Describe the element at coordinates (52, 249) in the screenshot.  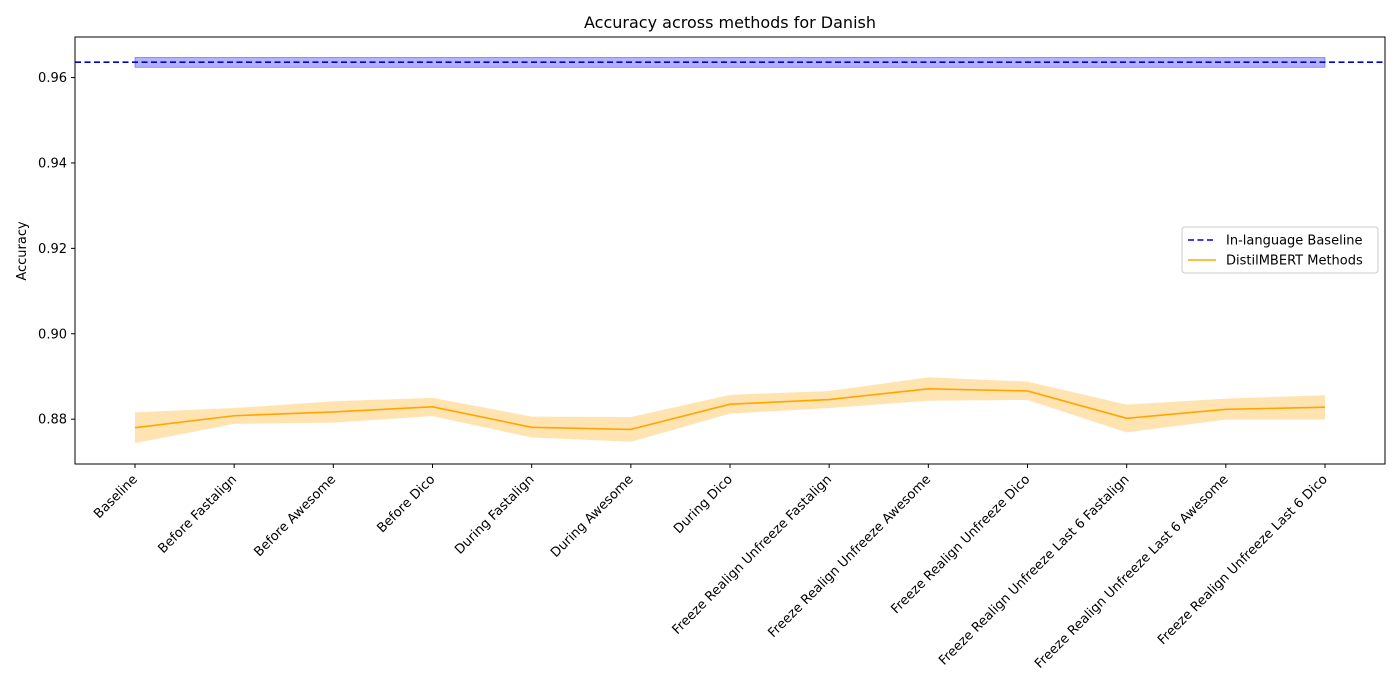
I see `y-tick-label: 0.92` at that location.